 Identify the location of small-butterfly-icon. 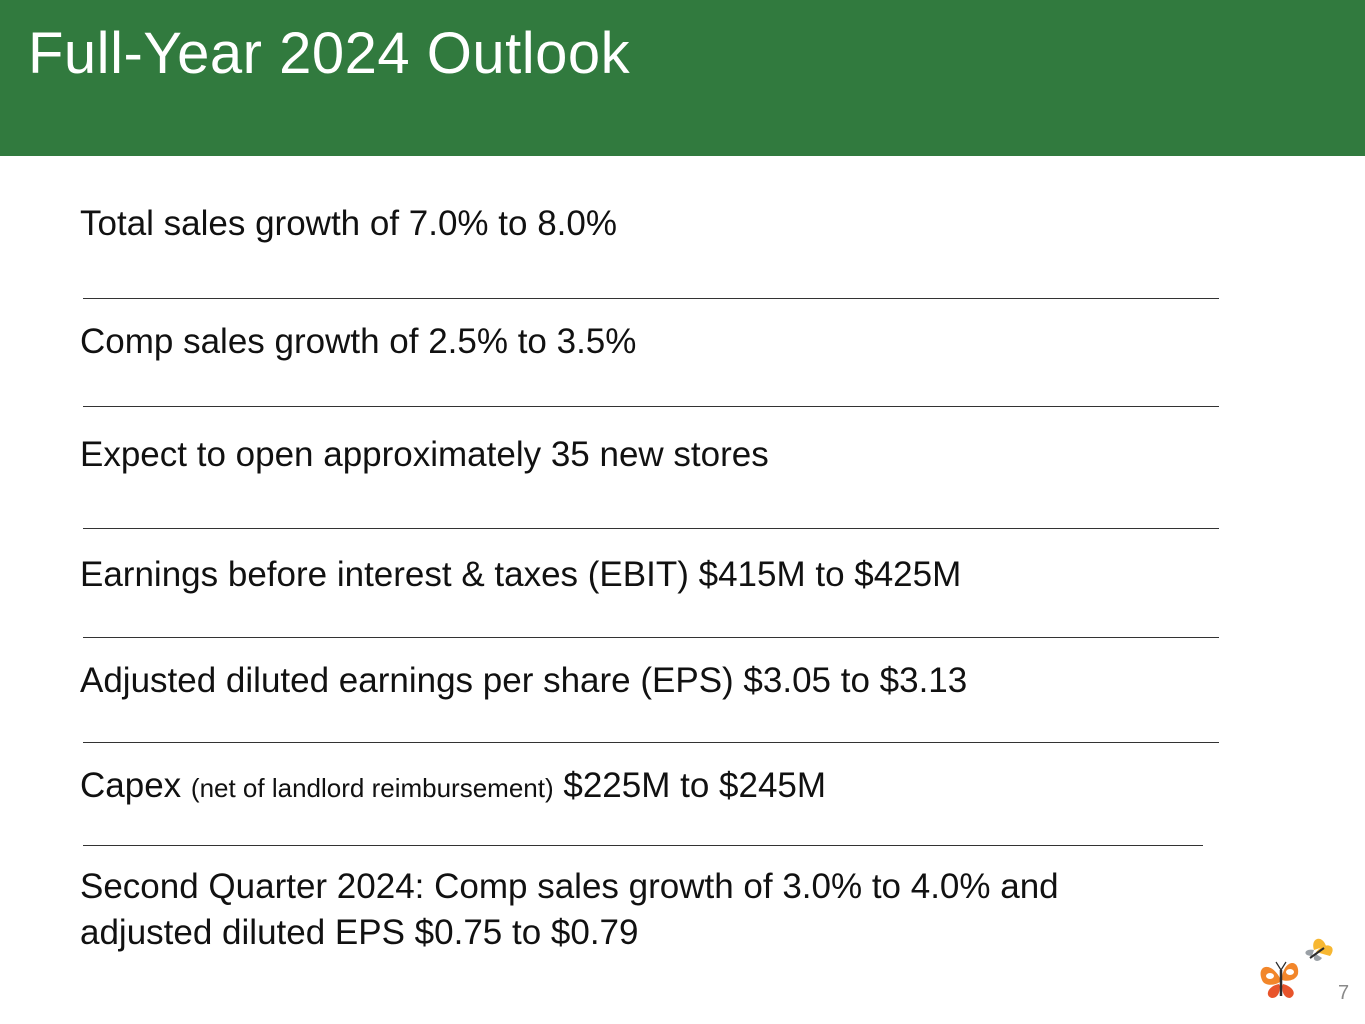
(1319, 949).